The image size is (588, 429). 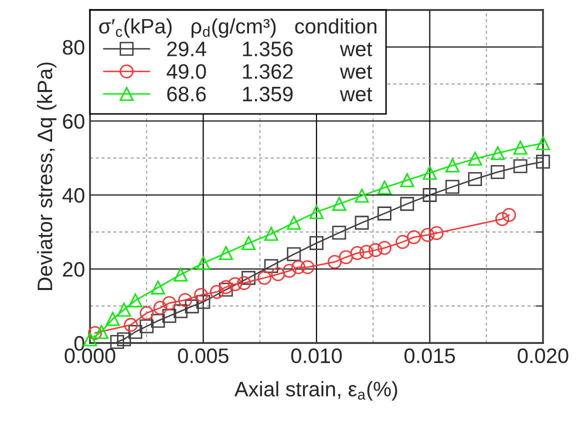 I want to click on x-tick-label: 0.015, so click(x=429, y=356).